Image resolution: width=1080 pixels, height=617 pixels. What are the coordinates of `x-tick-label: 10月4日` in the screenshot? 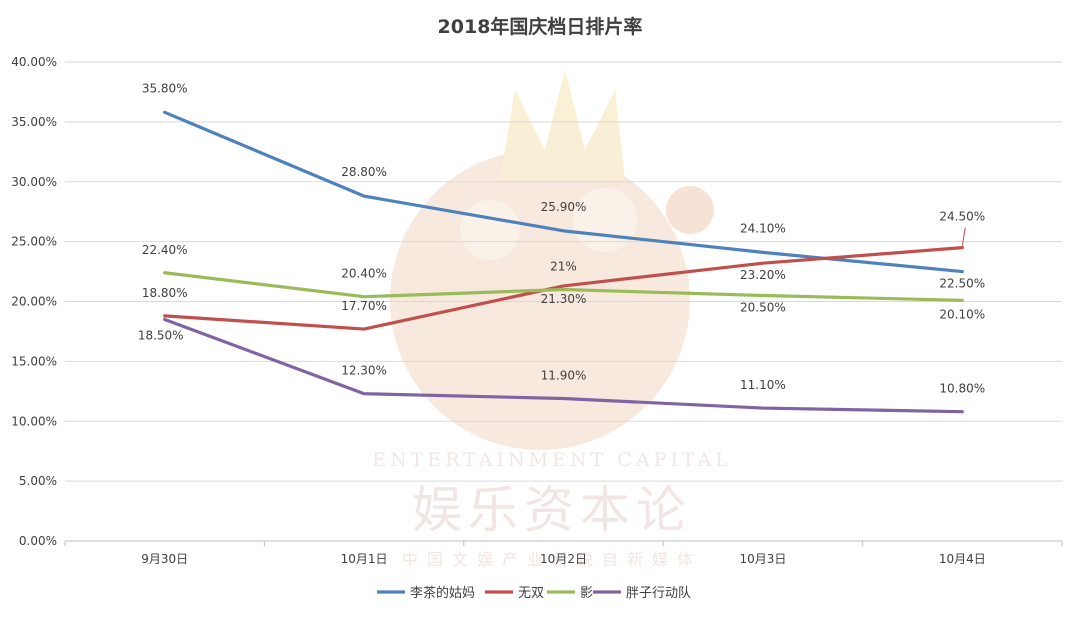 It's located at (962, 559).